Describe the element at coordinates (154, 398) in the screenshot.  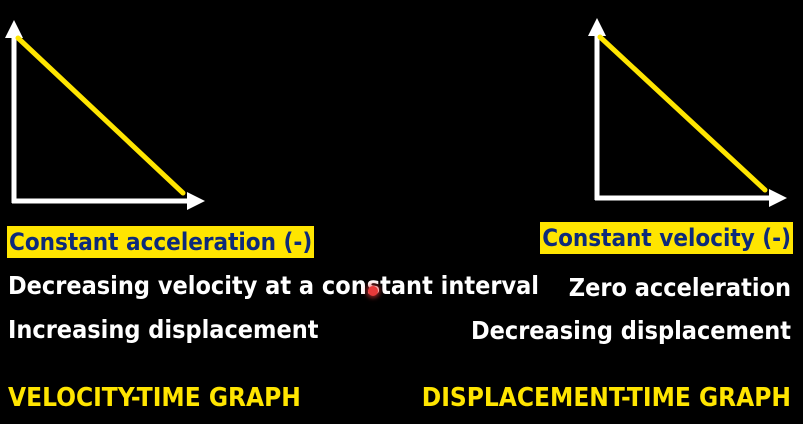
I see `vt-graph-title: VELOCITY-TIME GRAPH` at that location.